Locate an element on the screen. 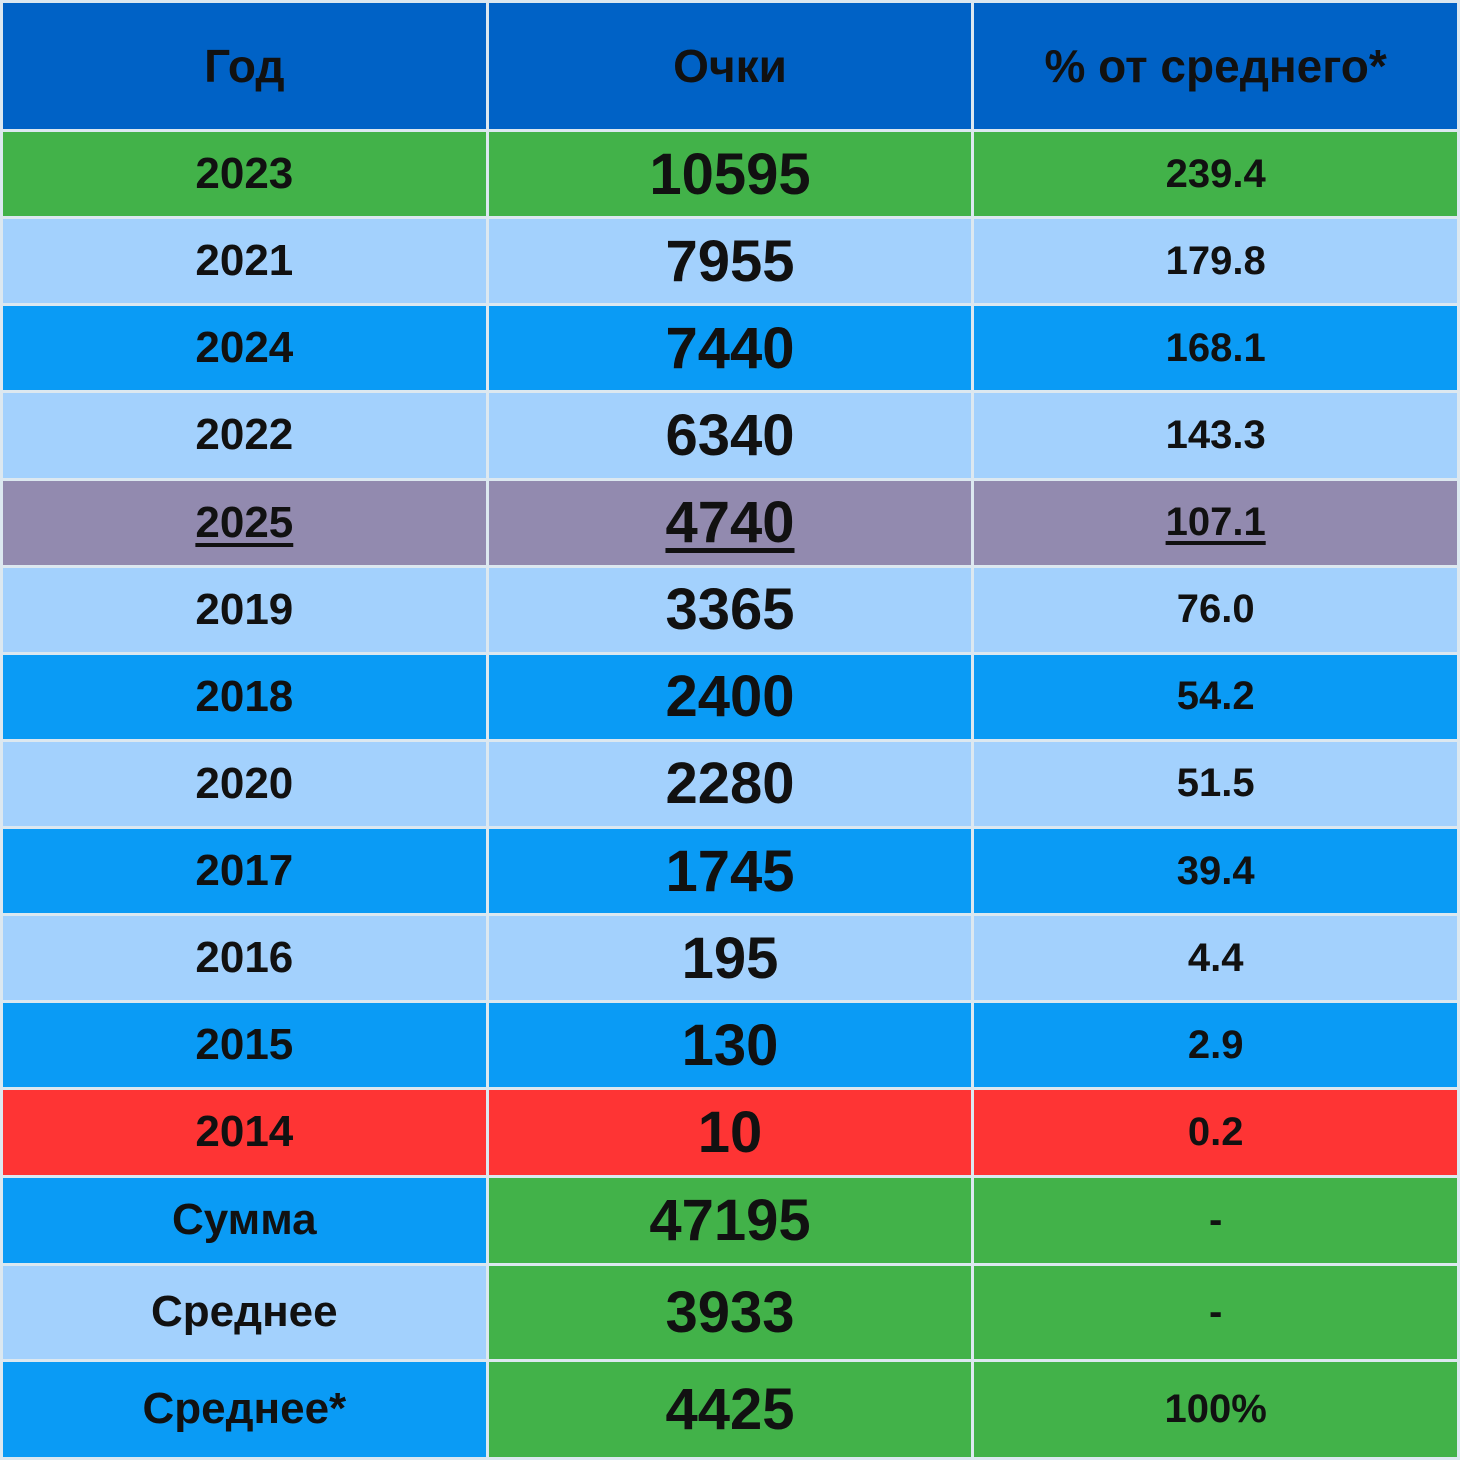 The width and height of the screenshot is (1460, 1460). table-cell: 3365 is located at coordinates (730, 609).